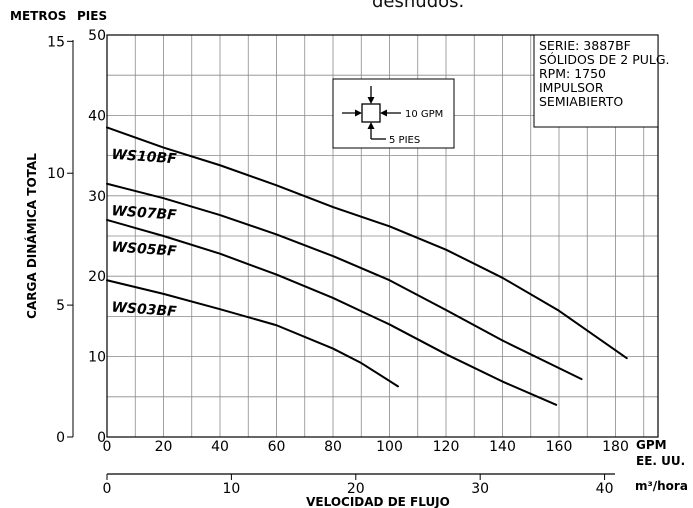 This screenshot has width=693, height=508. Describe the element at coordinates (144, 157) in the screenshot. I see `series-label-ws10bf: WS10BF` at that location.